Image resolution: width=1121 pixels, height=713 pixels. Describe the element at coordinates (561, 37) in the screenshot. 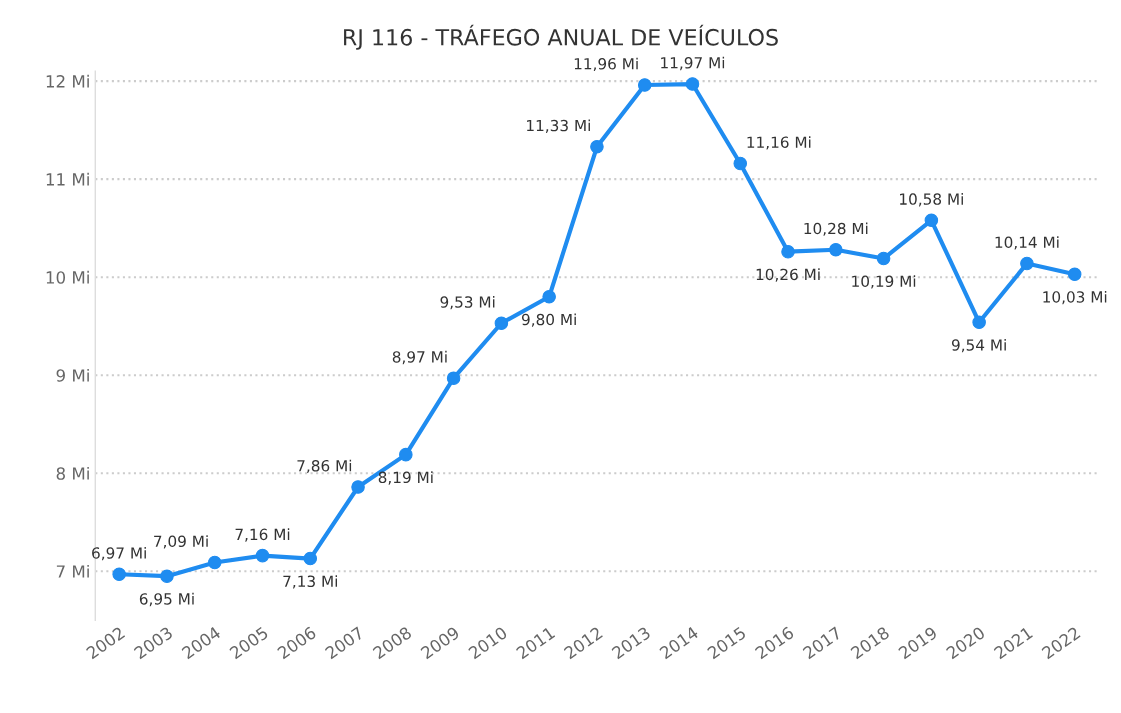

I see `chart-title: RJ 116 - TRÁFEGO ANUAL DE VEÍCULOS` at that location.